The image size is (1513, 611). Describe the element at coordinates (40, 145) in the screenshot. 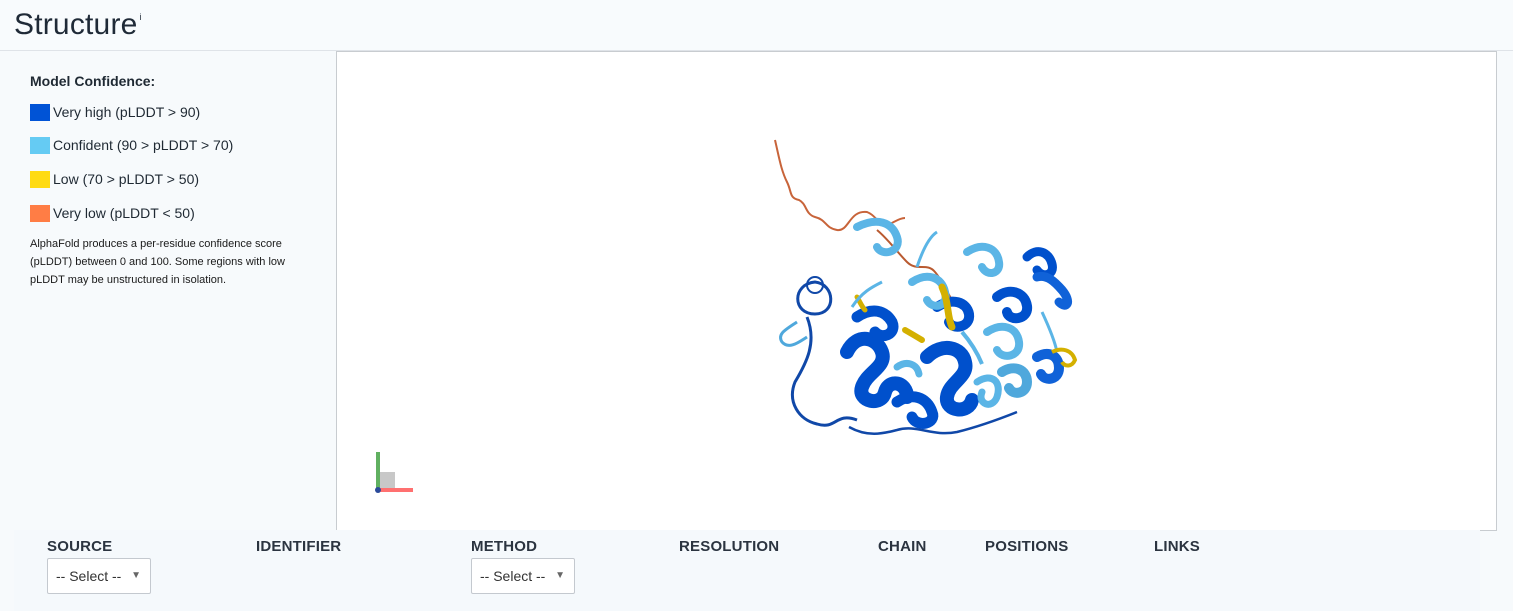

I see `confident-swatch` at that location.